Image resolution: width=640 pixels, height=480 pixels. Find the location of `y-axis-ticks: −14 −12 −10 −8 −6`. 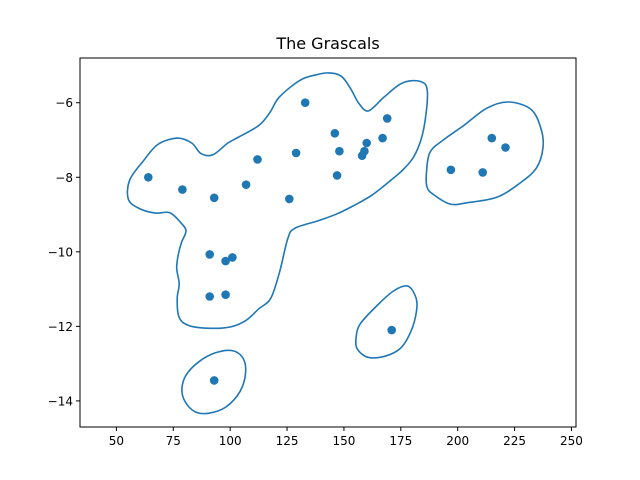

y-axis-ticks: −14 −12 −10 −8 −6 is located at coordinates (64, 252).